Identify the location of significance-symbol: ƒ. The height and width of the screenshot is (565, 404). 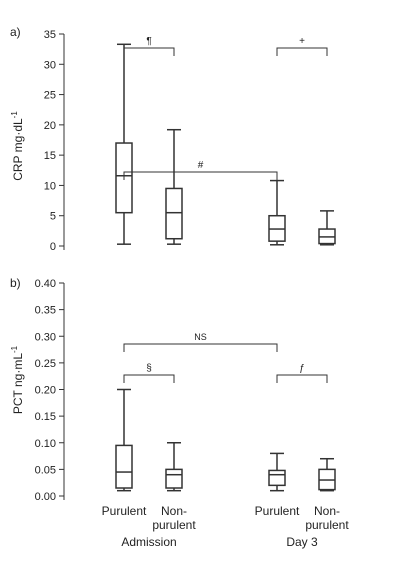
(302, 368).